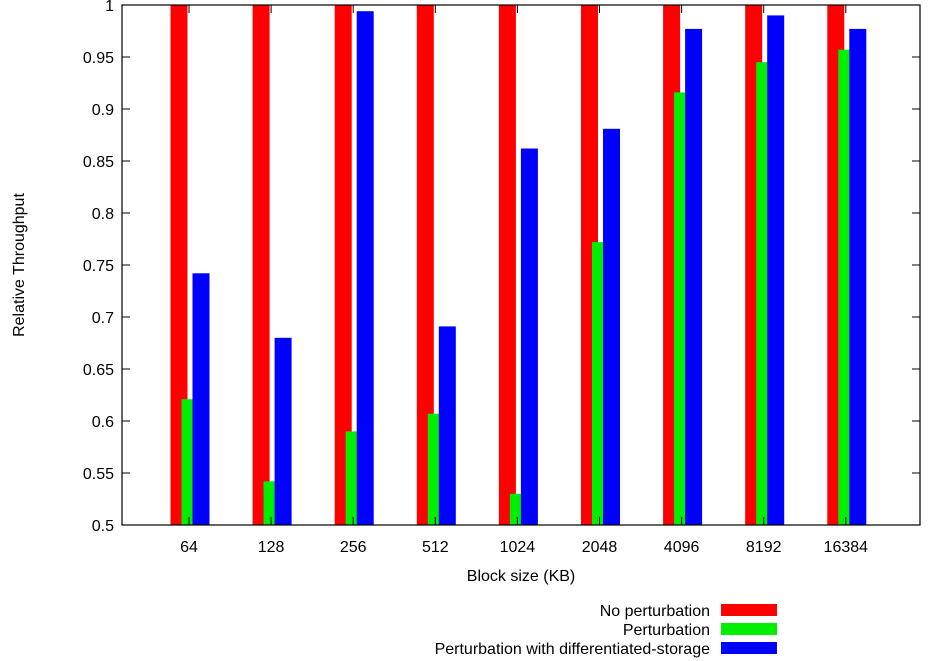 The image size is (930, 661). I want to click on legend-swatch-perturbation, so click(749, 629).